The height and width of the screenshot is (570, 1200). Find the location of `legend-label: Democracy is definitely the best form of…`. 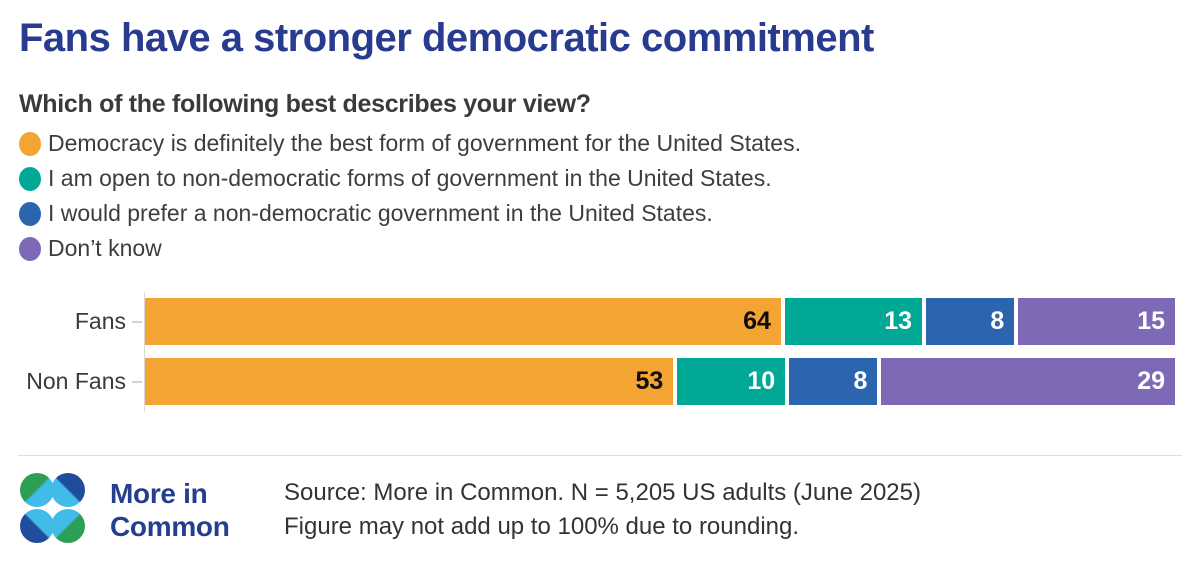

legend-label: Democracy is definitely the best form of… is located at coordinates (424, 143).